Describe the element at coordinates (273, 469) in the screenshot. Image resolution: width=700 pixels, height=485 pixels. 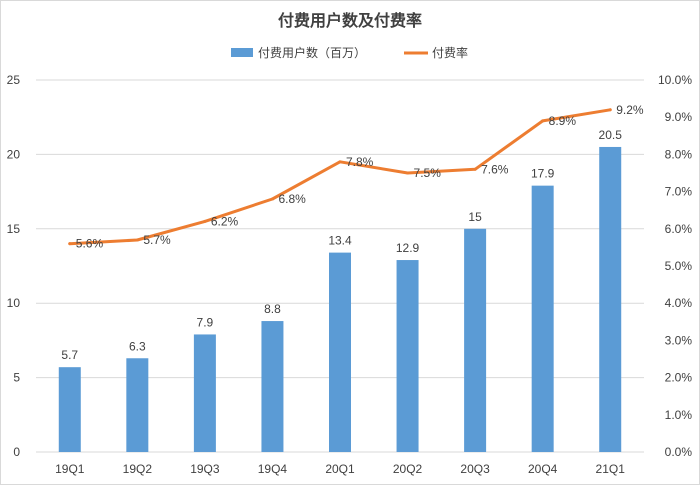
I see `category-label: 19Q4` at that location.